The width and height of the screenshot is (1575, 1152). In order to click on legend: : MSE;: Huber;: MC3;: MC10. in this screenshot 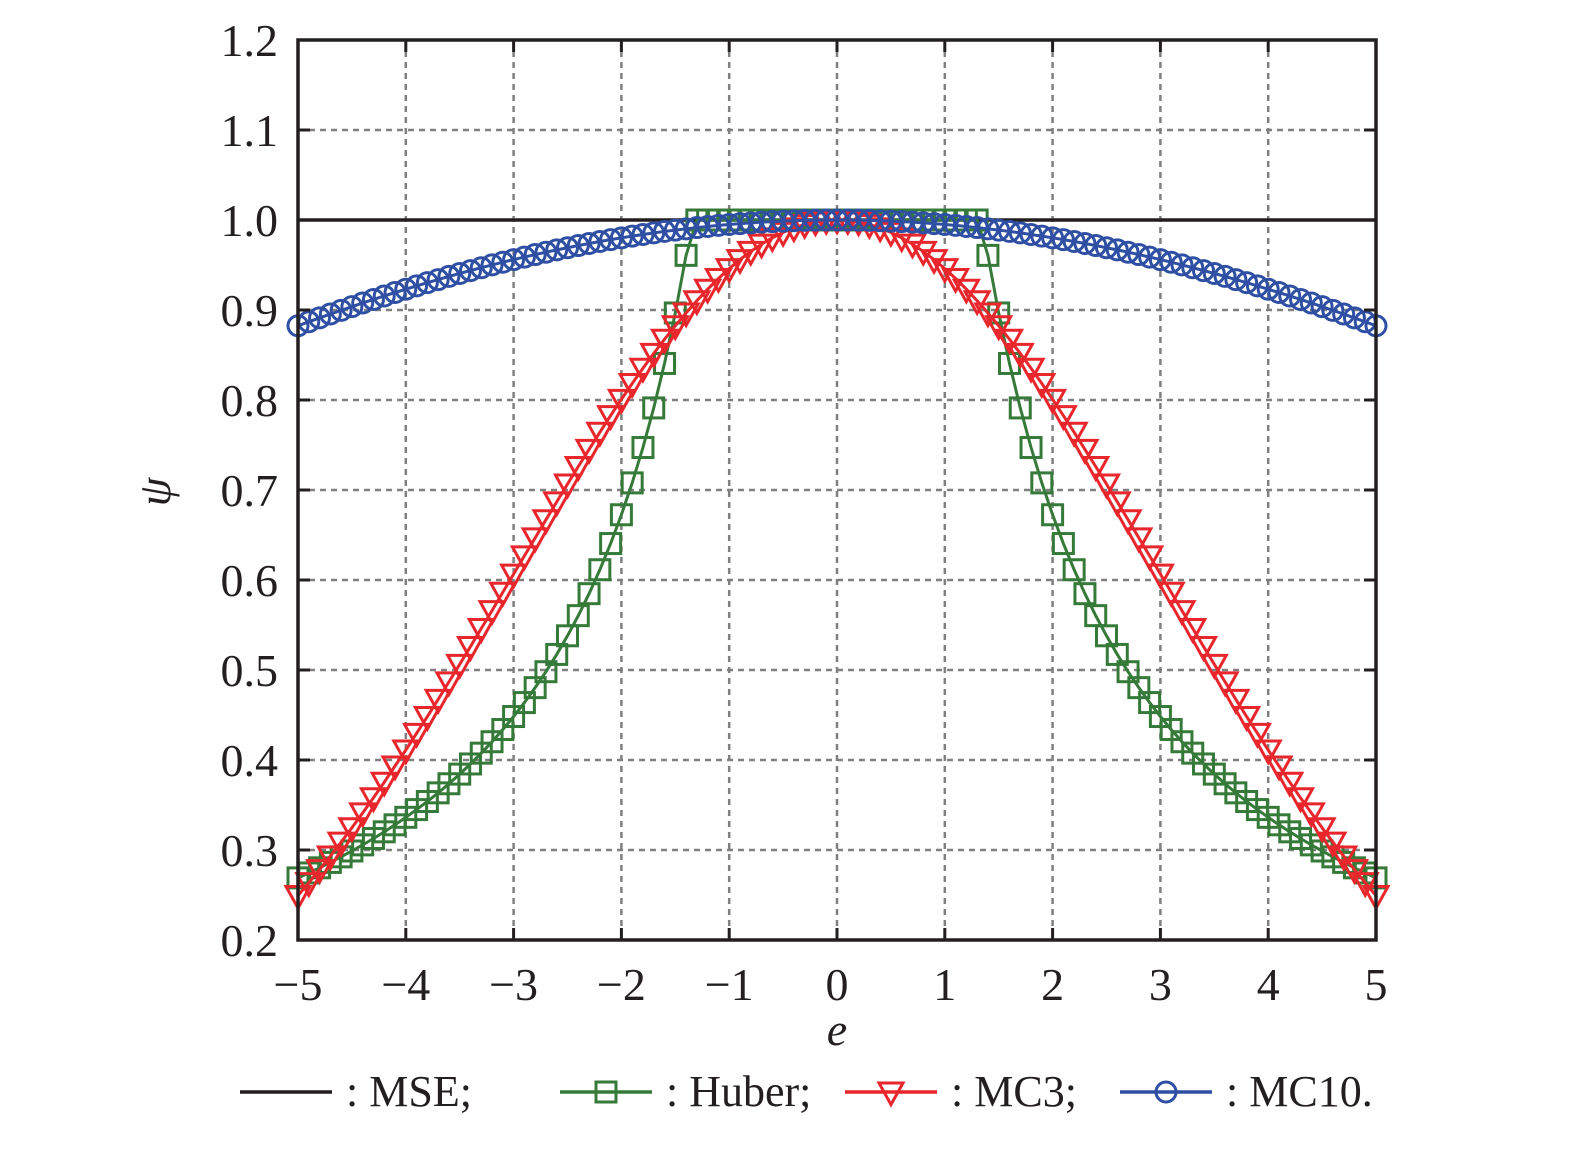, I will do `click(806, 1091)`.